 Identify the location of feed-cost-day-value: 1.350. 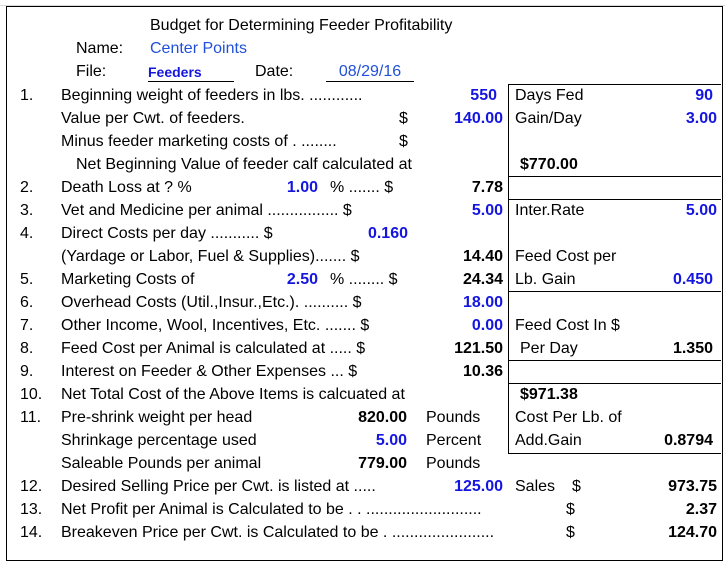
(692, 348).